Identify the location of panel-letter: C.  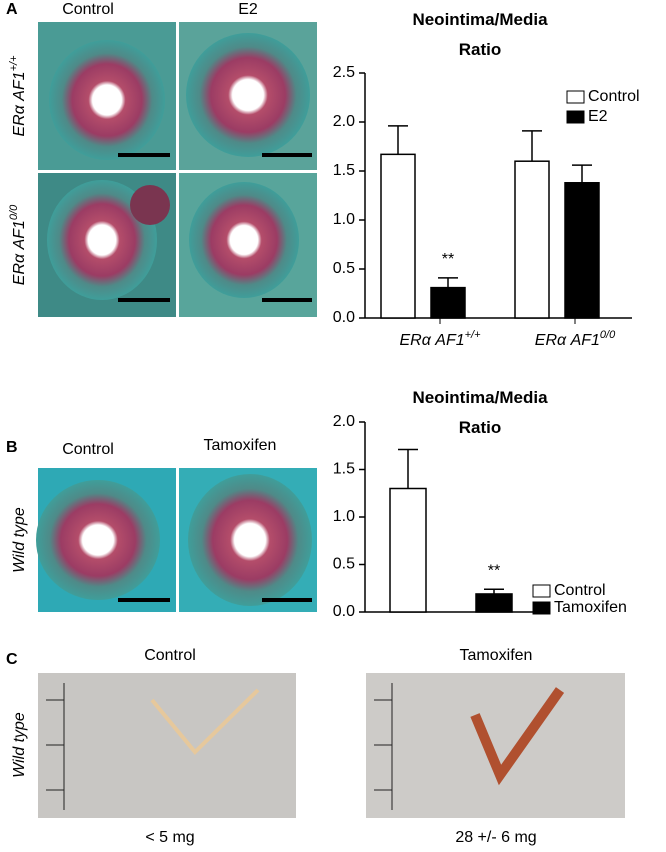
(12, 659).